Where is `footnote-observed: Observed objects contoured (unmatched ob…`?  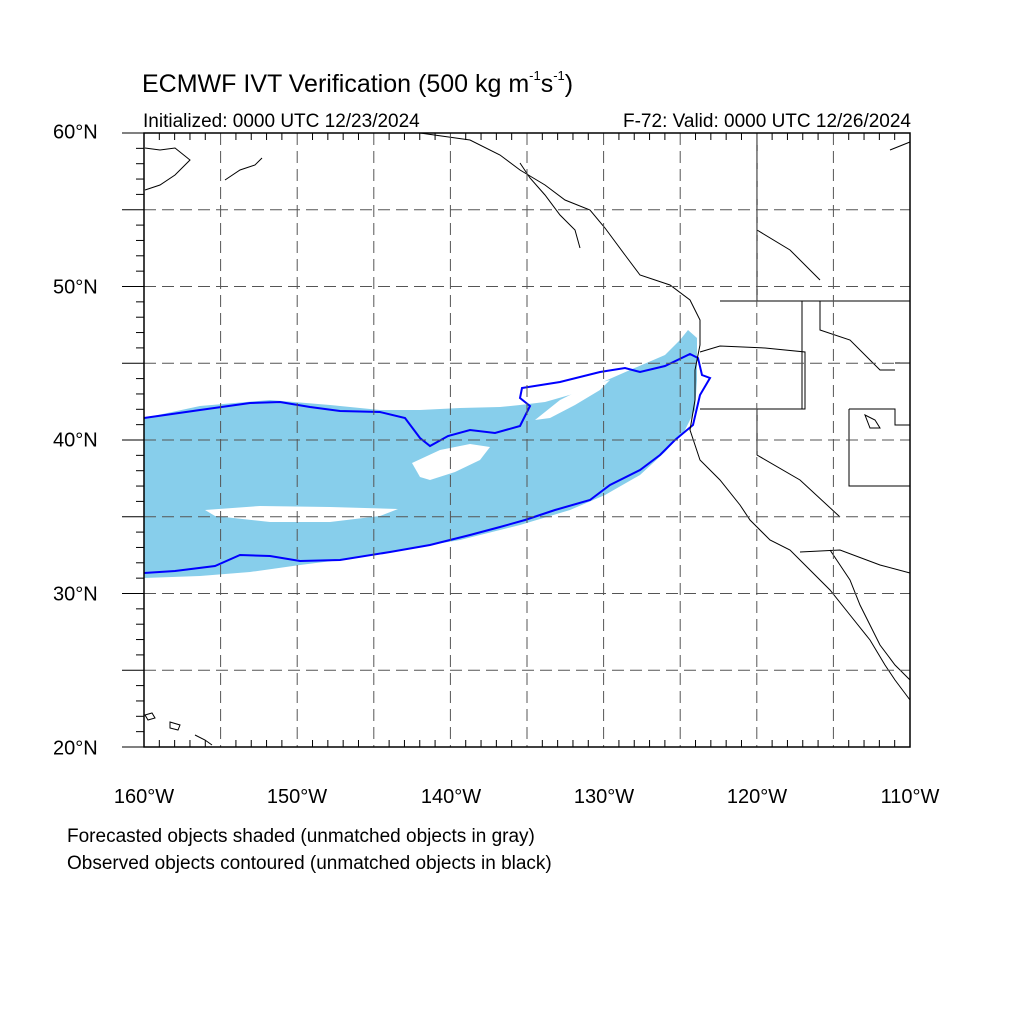
footnote-observed: Observed objects contoured (unmatched ob… is located at coordinates (309, 863).